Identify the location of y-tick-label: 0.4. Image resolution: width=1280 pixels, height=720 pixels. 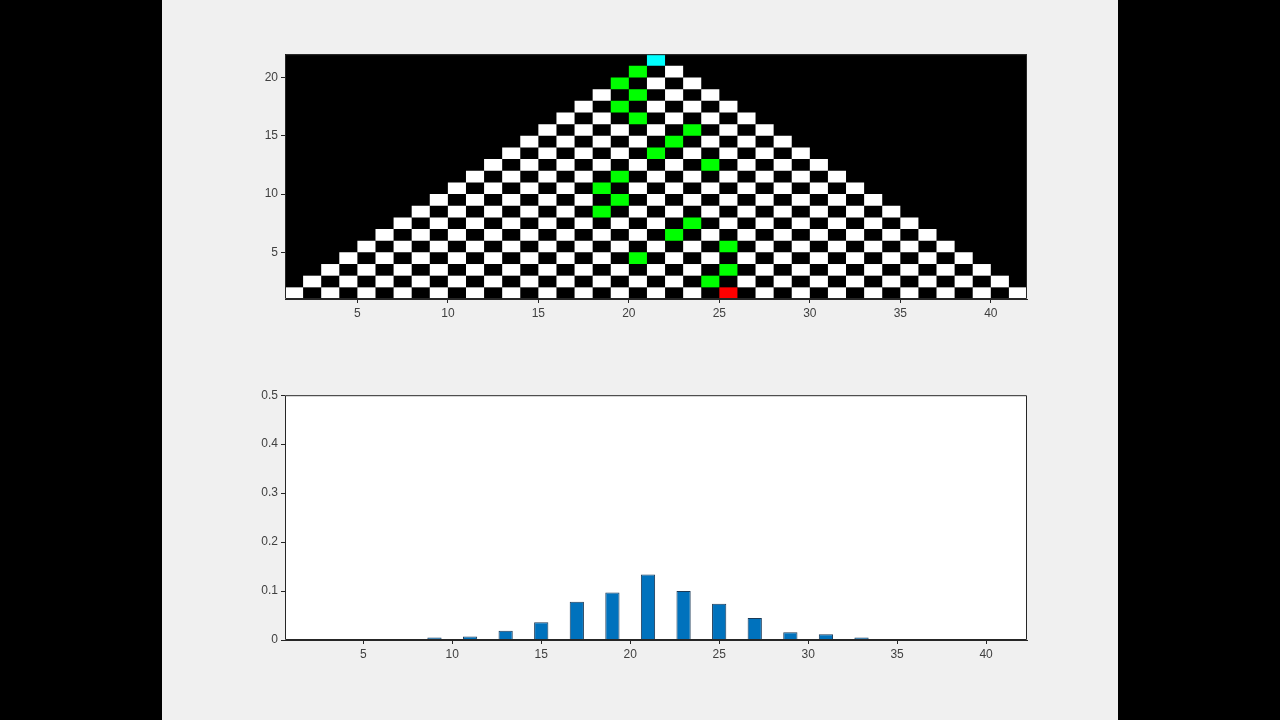
(270, 443).